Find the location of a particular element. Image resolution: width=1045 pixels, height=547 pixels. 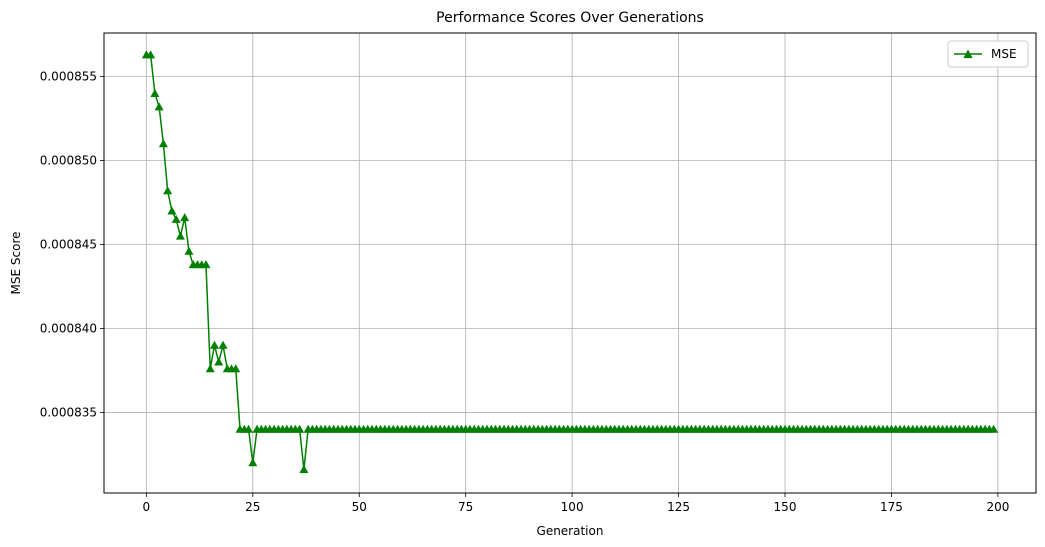

y-tick-label: 0.000845 is located at coordinates (68, 245).